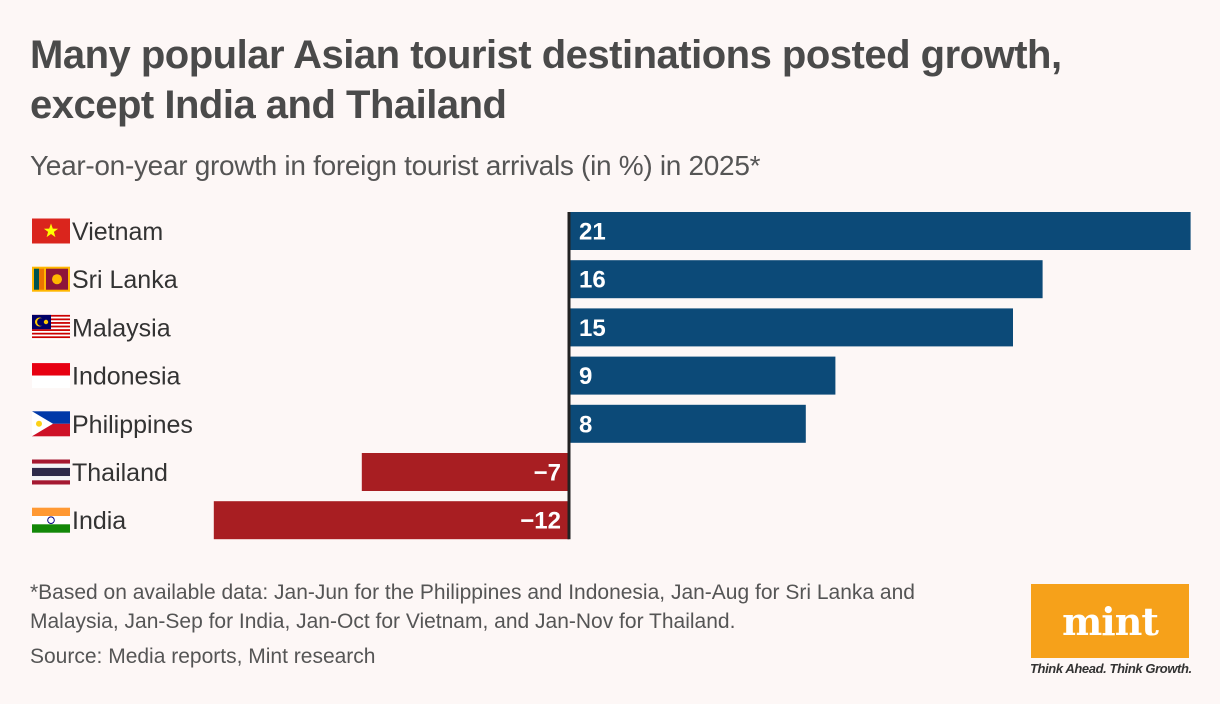 This screenshot has width=1220, height=704. Describe the element at coordinates (117, 232) in the screenshot. I see `category-label: Vietnam` at that location.